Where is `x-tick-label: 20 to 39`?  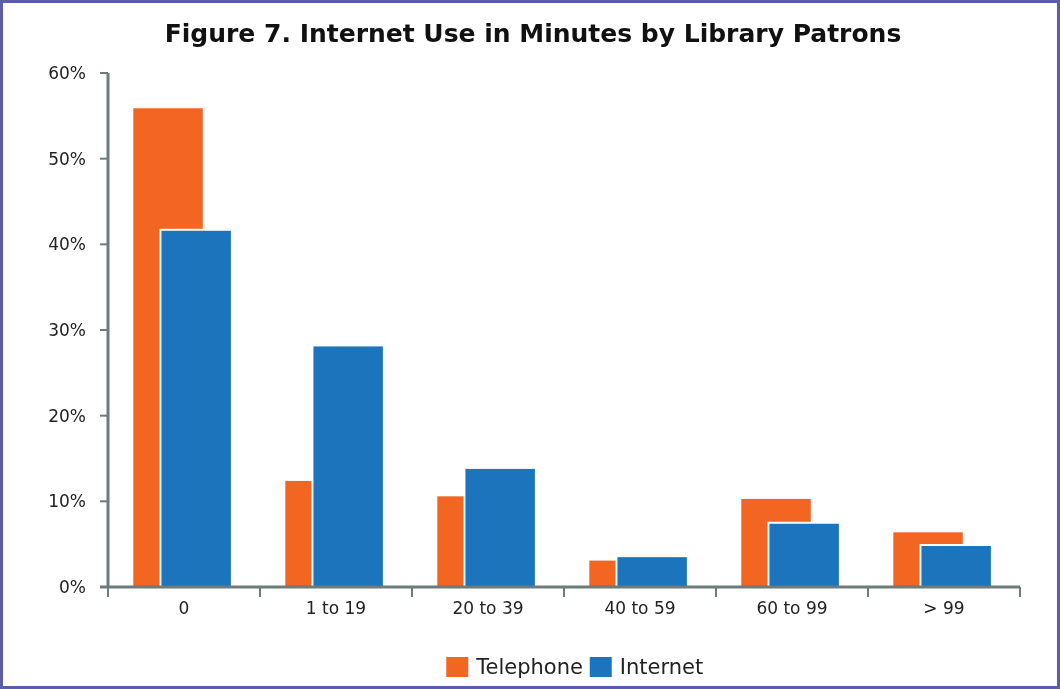
x-tick-label: 20 to 39 is located at coordinates (488, 608).